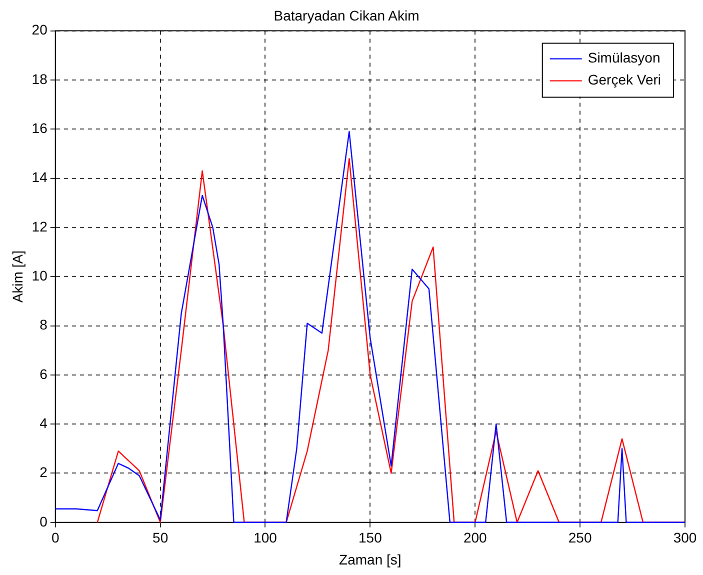  Describe the element at coordinates (40, 78) in the screenshot. I see `y-tick-label: 18` at that location.